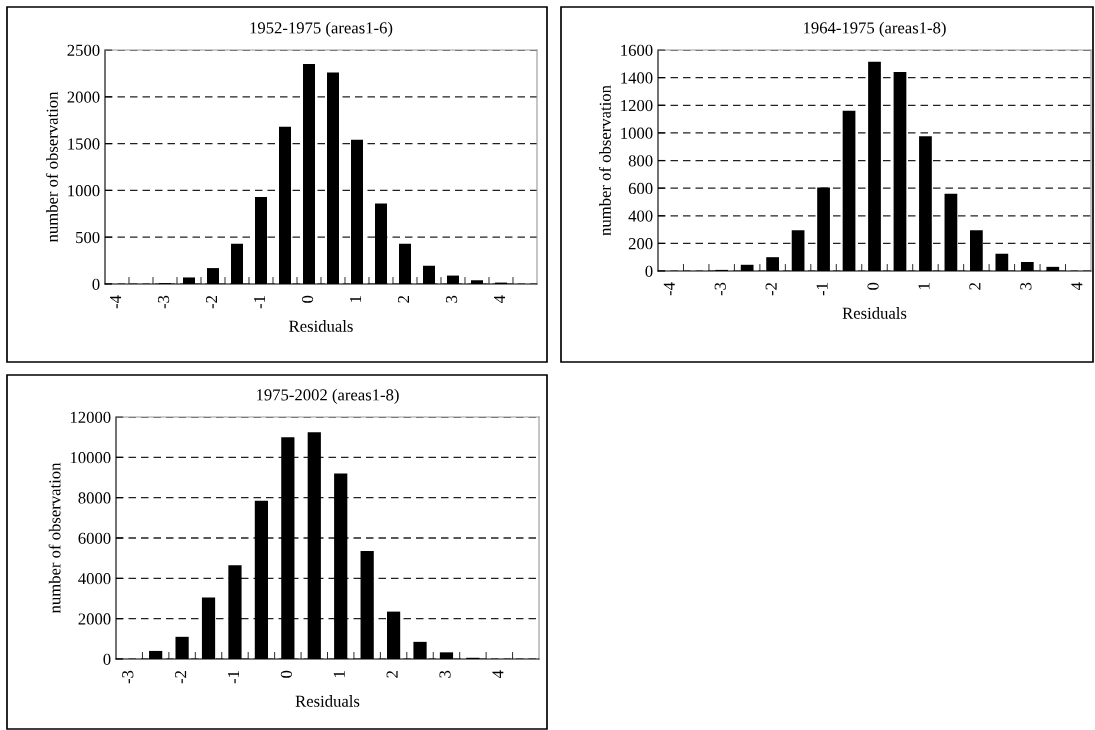  I want to click on y-tick-label: 1200, so click(637, 105).